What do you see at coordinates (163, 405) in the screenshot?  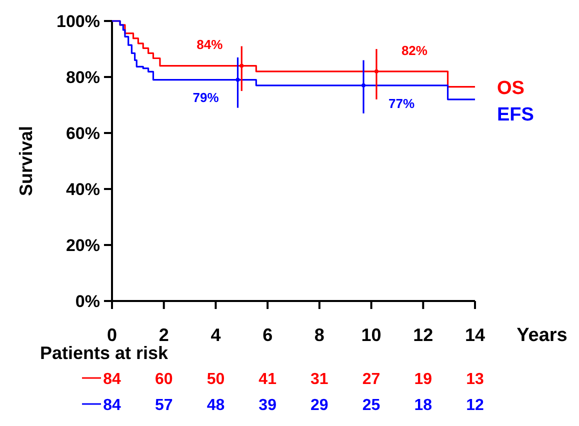 I see `text: 57` at bounding box center [163, 405].